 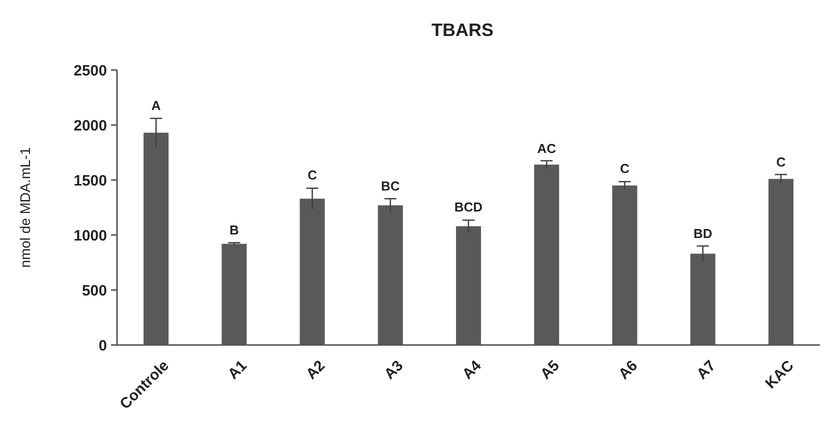 What do you see at coordinates (707, 370) in the screenshot?
I see `x-tick-label: A7` at bounding box center [707, 370].